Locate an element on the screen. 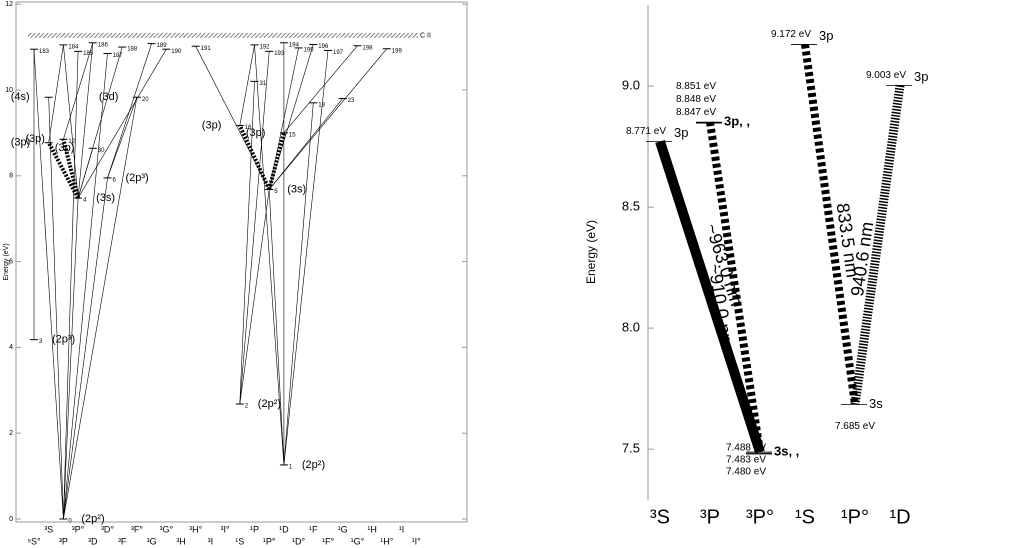  term-label: ¹H is located at coordinates (372, 529).